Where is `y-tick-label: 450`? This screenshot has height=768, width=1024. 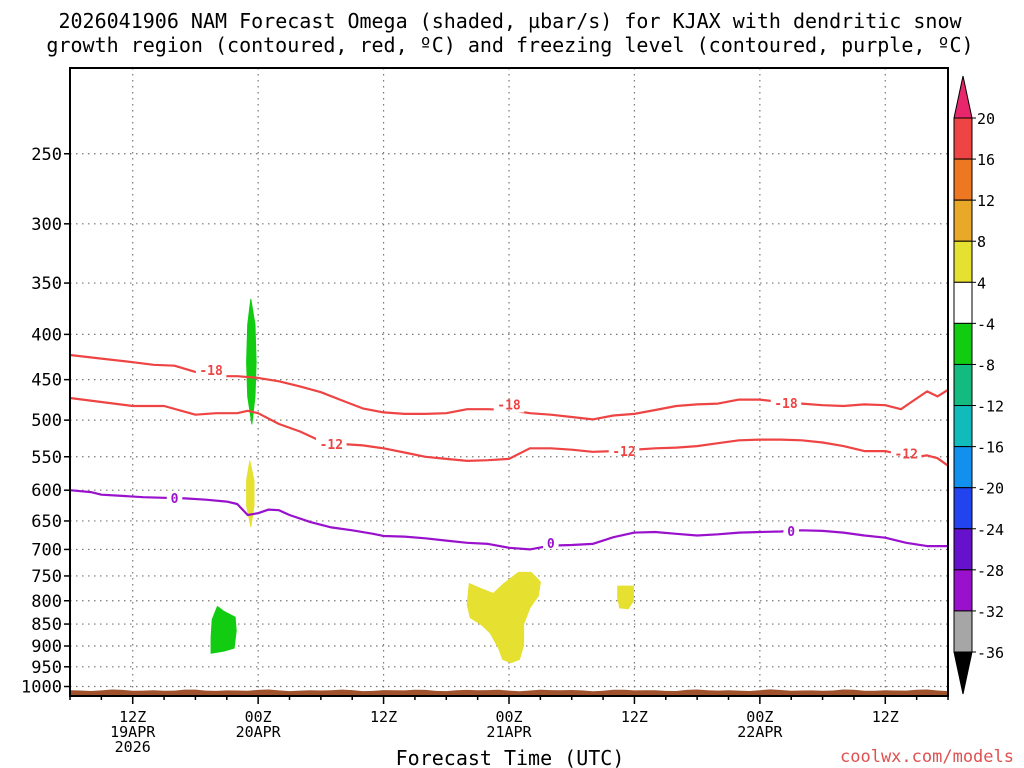
y-tick-label: 450 is located at coordinates (46, 381).